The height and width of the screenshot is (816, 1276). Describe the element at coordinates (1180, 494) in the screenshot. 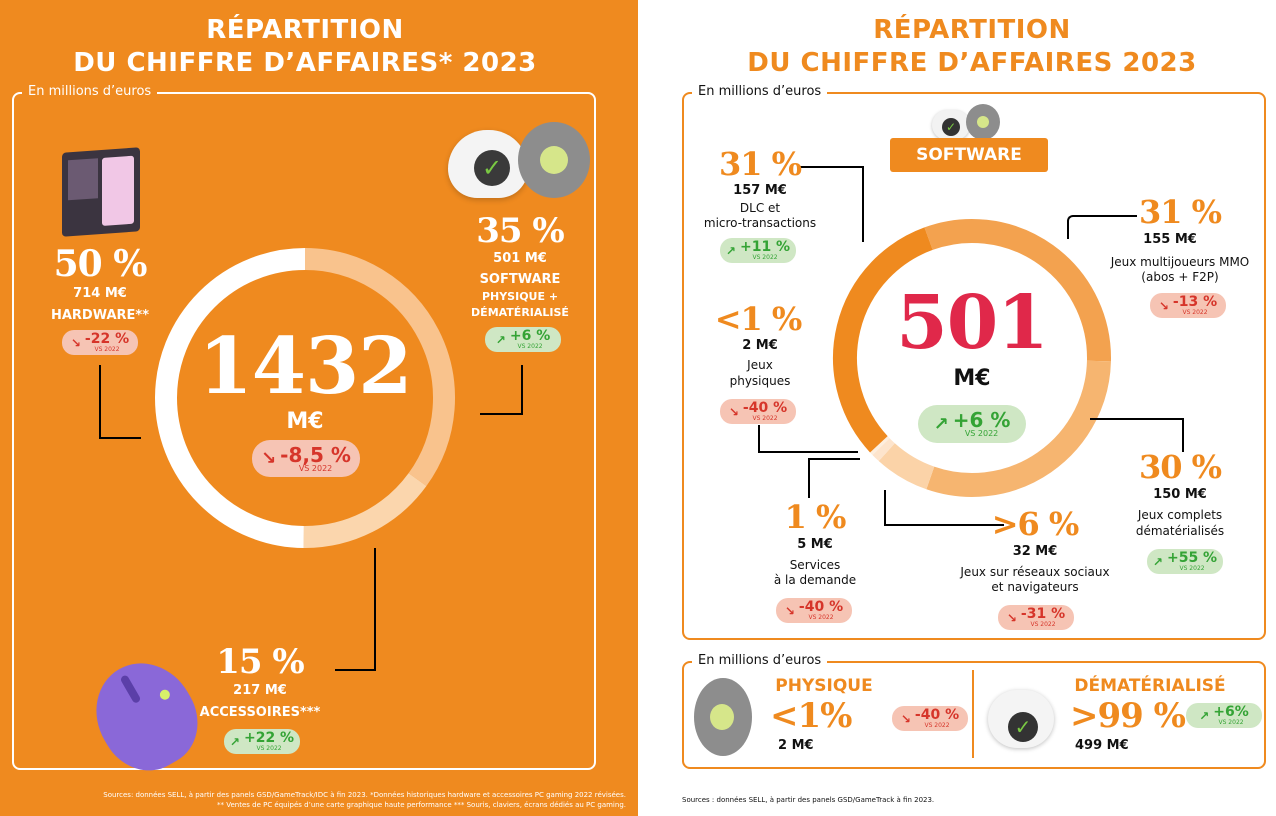

I see `segment-amount: 150 M€` at that location.